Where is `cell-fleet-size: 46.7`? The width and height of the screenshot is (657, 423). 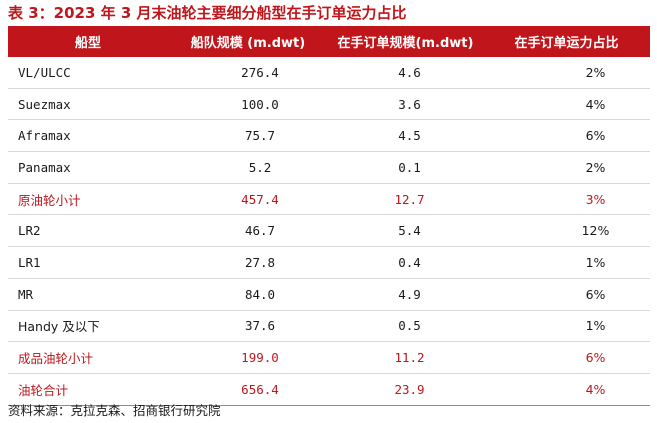 cell-fleet-size: 46.7 is located at coordinates (248, 231).